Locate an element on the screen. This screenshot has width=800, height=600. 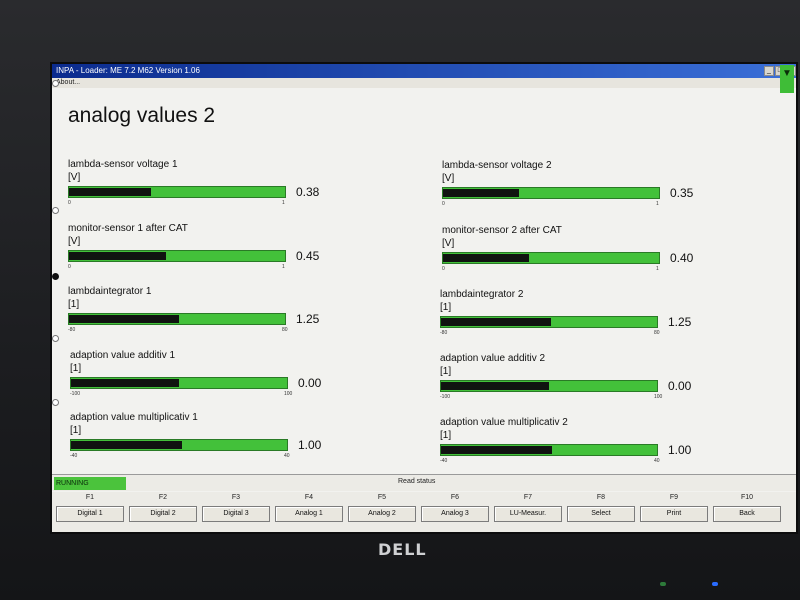
fkey-f3: F3 Digital 3 is located at coordinates (236, 511).